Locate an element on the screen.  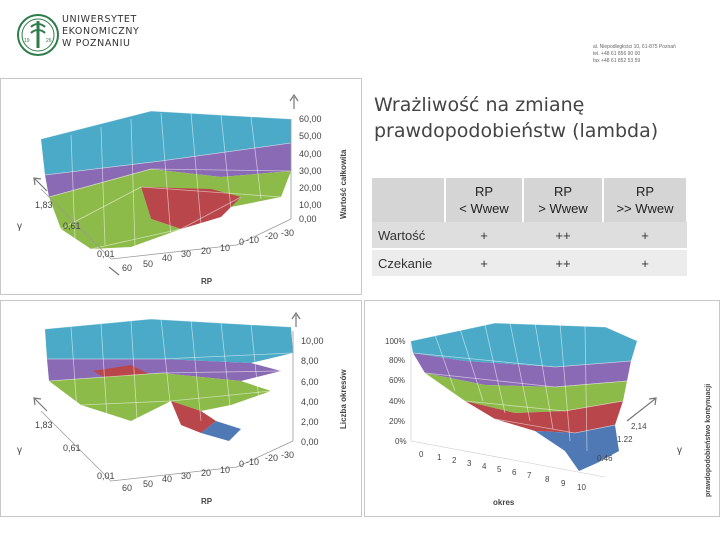
x-tick: 6 is located at coordinates (514, 472).